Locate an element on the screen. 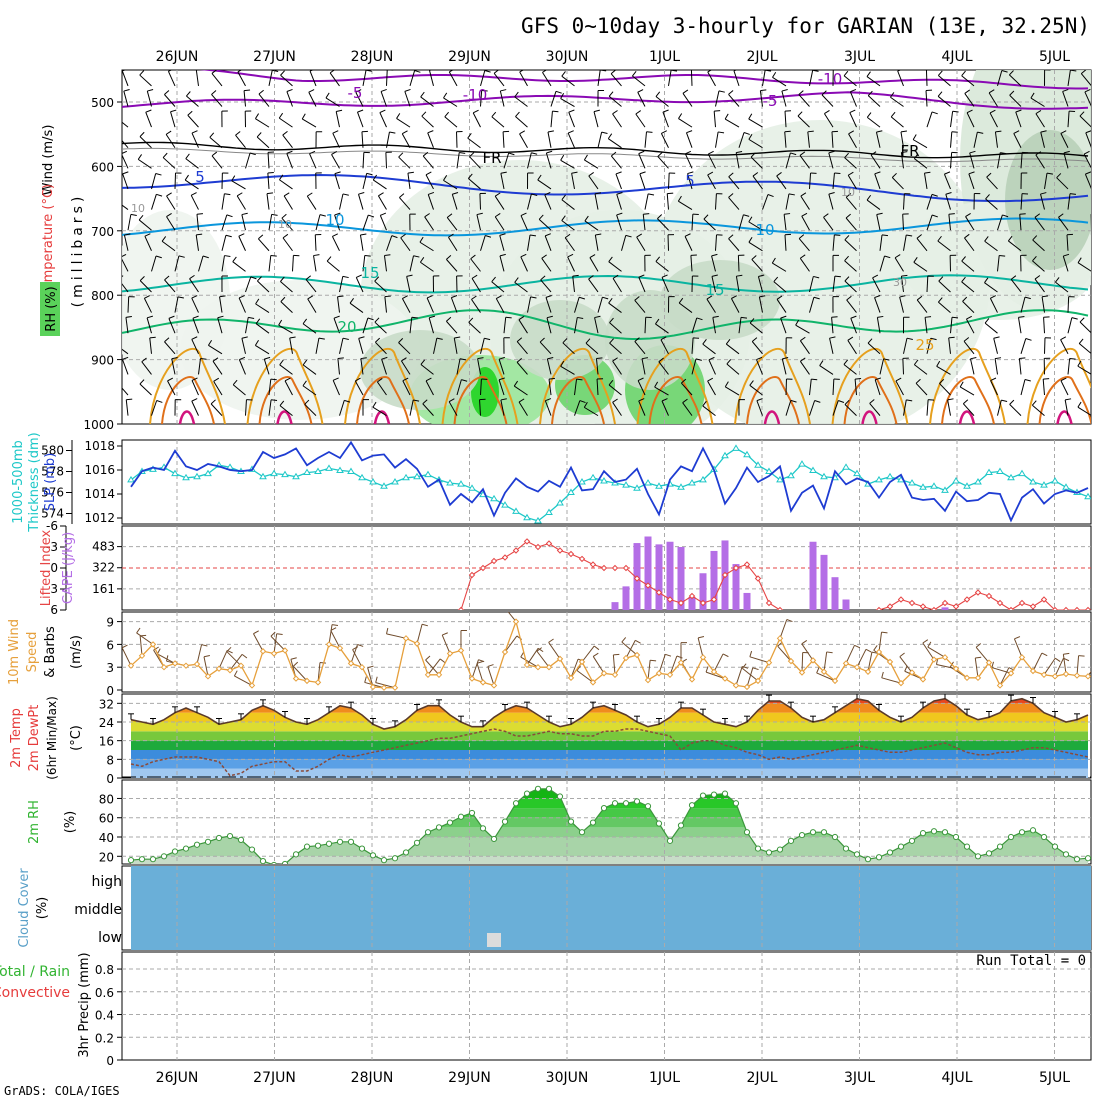 The width and height of the screenshot is (1100, 1100). wind10-label-3: & Barbs is located at coordinates (50, 652).